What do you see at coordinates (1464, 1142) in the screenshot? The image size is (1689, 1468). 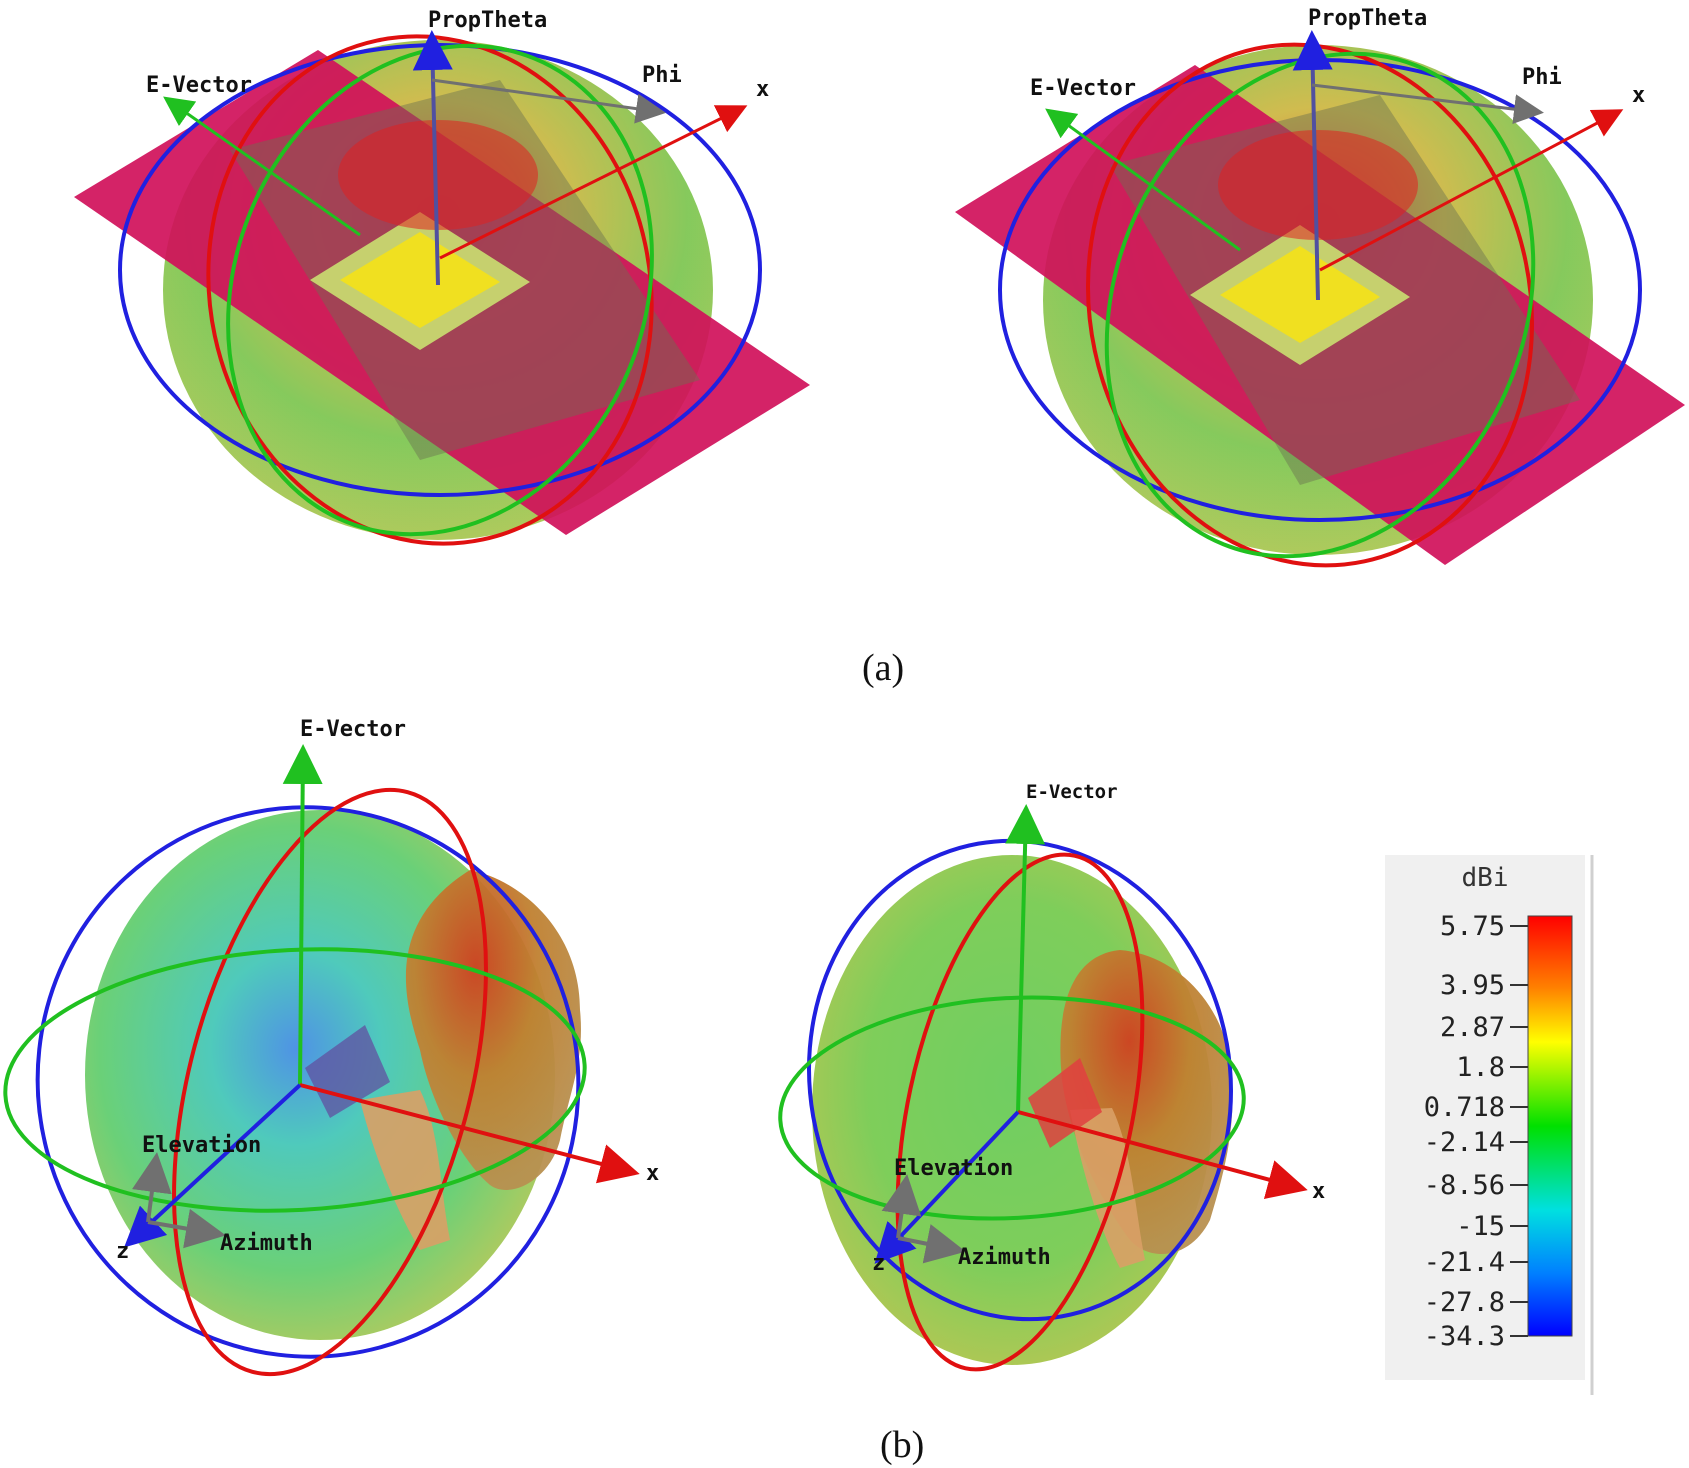 I see `colorbar-tick-label: -2.14` at bounding box center [1464, 1142].